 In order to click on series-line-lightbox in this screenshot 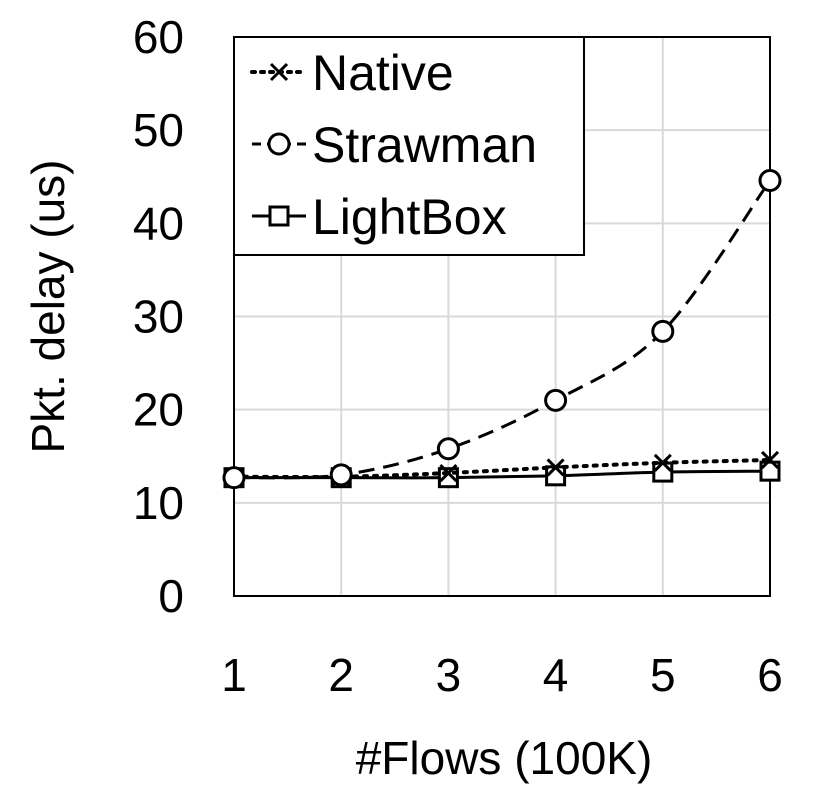, I will do `click(502, 474)`.